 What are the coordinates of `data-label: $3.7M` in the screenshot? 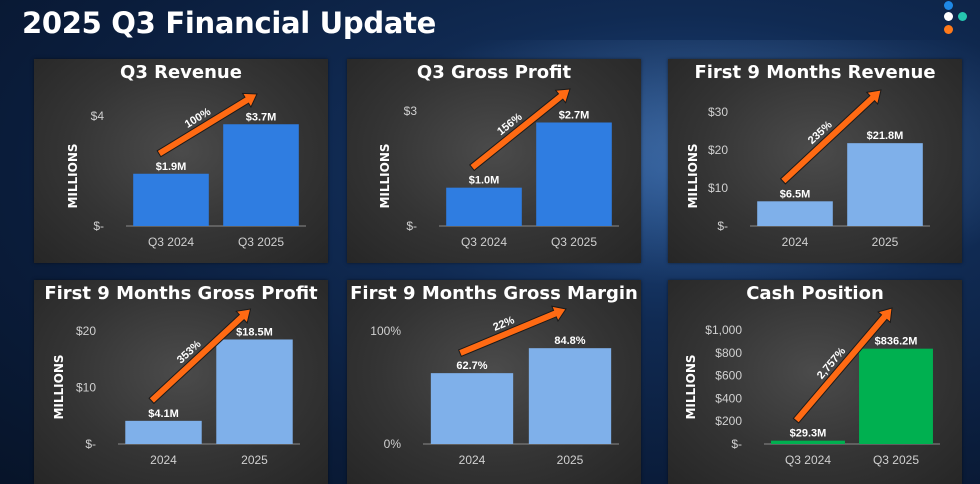 It's located at (261, 117).